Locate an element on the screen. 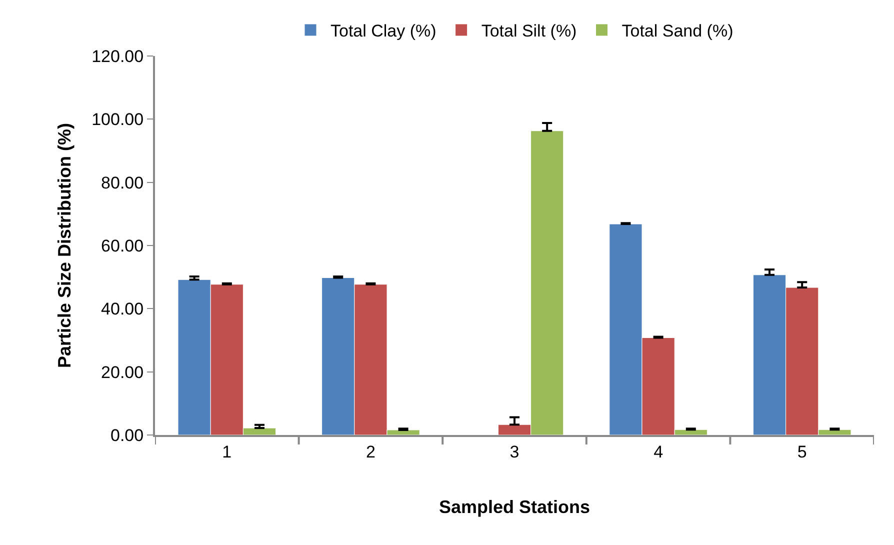  y-tick-label: 20.00 is located at coordinates (122, 372).